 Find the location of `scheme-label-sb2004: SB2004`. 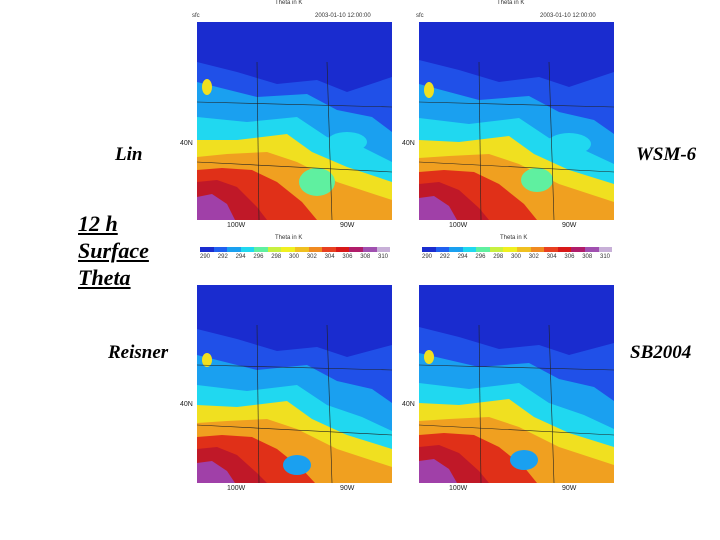

scheme-label-sb2004: SB2004 is located at coordinates (661, 352).